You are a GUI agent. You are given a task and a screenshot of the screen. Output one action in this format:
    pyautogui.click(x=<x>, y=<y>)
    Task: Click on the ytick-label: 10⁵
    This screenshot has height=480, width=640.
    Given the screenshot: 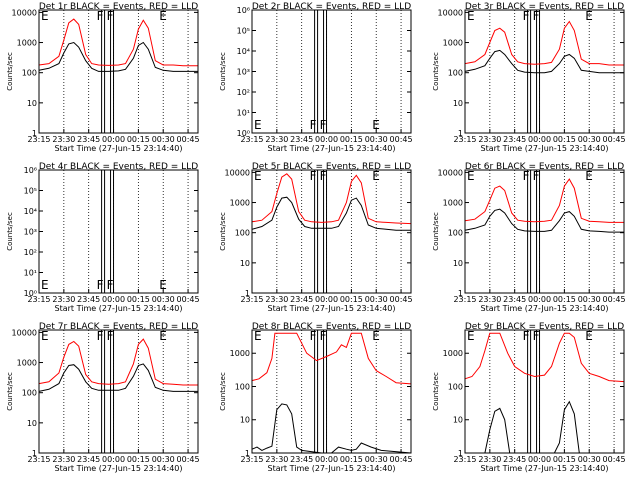 What is the action you would take?
    pyautogui.click(x=30, y=191)
    